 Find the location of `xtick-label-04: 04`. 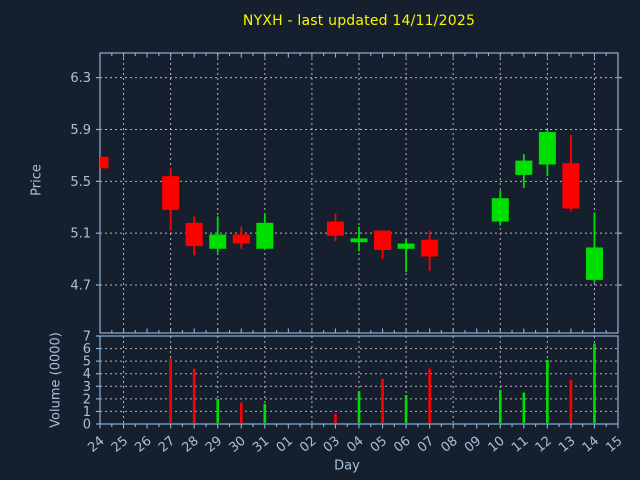

xtick-label-04: 04 is located at coordinates (355, 445).